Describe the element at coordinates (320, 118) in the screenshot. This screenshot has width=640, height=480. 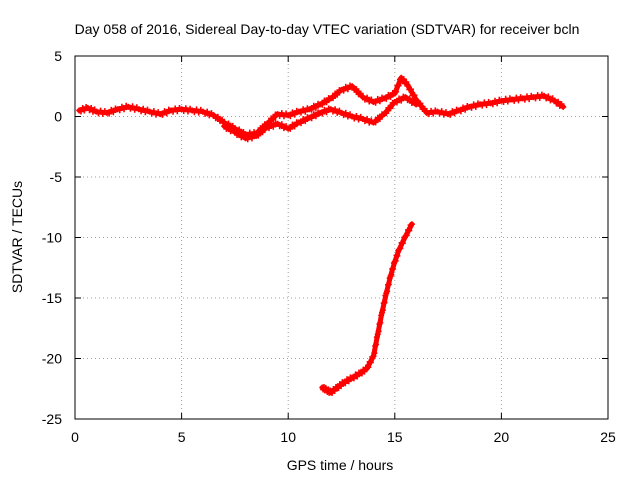
I see `series-lower` at that location.